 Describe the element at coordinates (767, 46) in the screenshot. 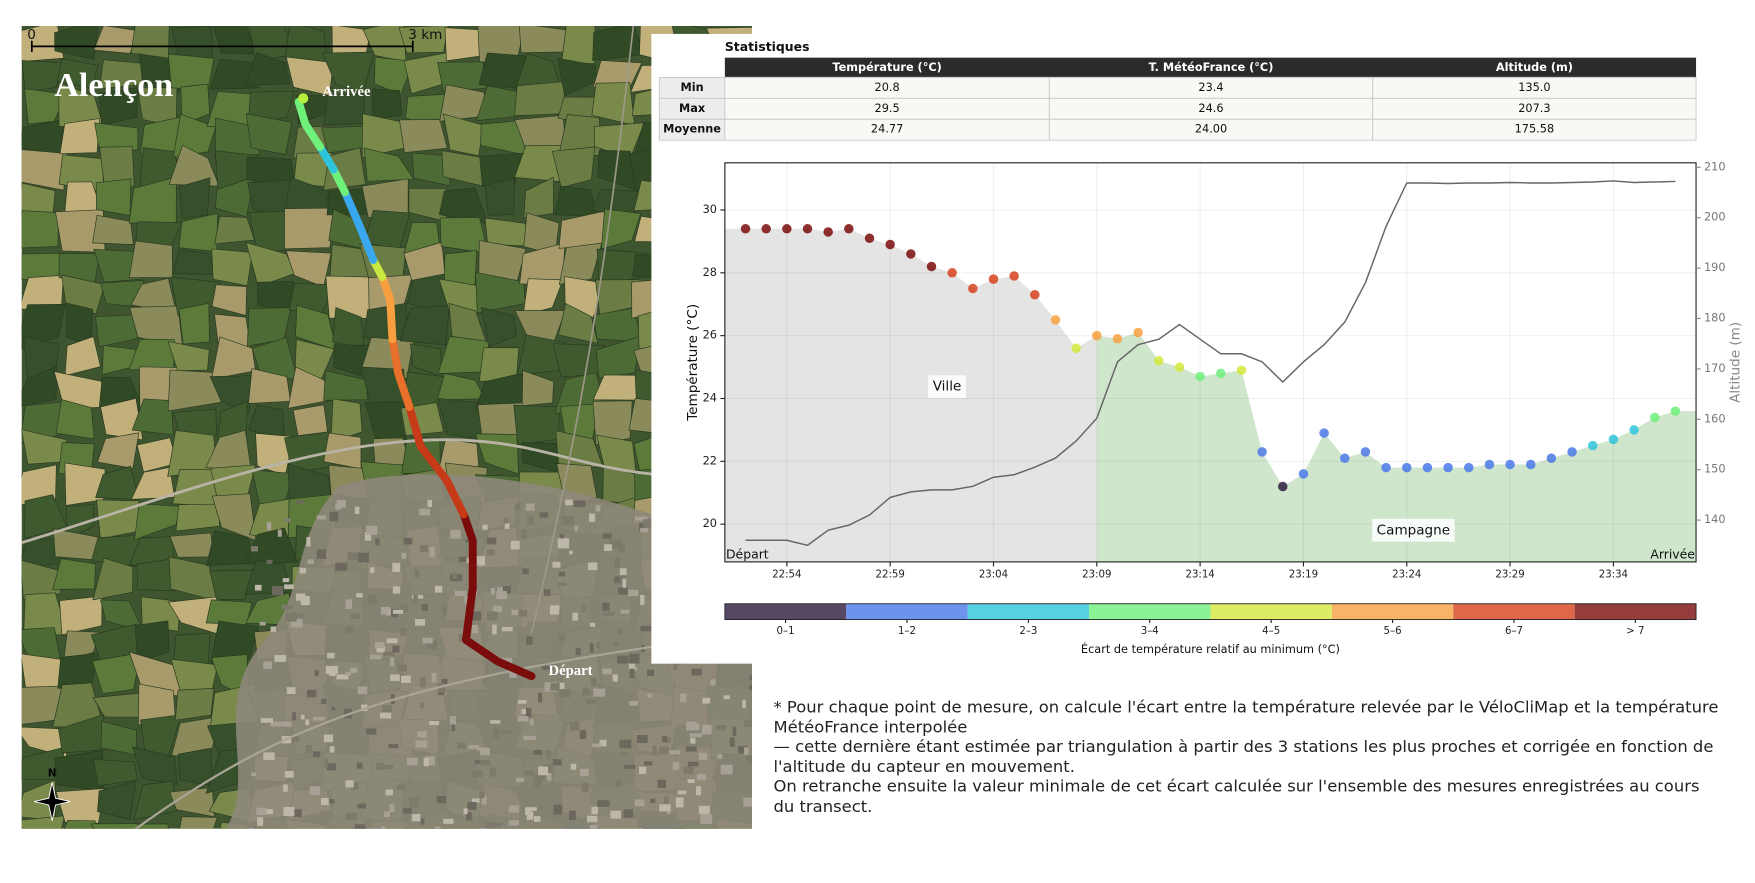

I see `table-title: Statistiques` at that location.